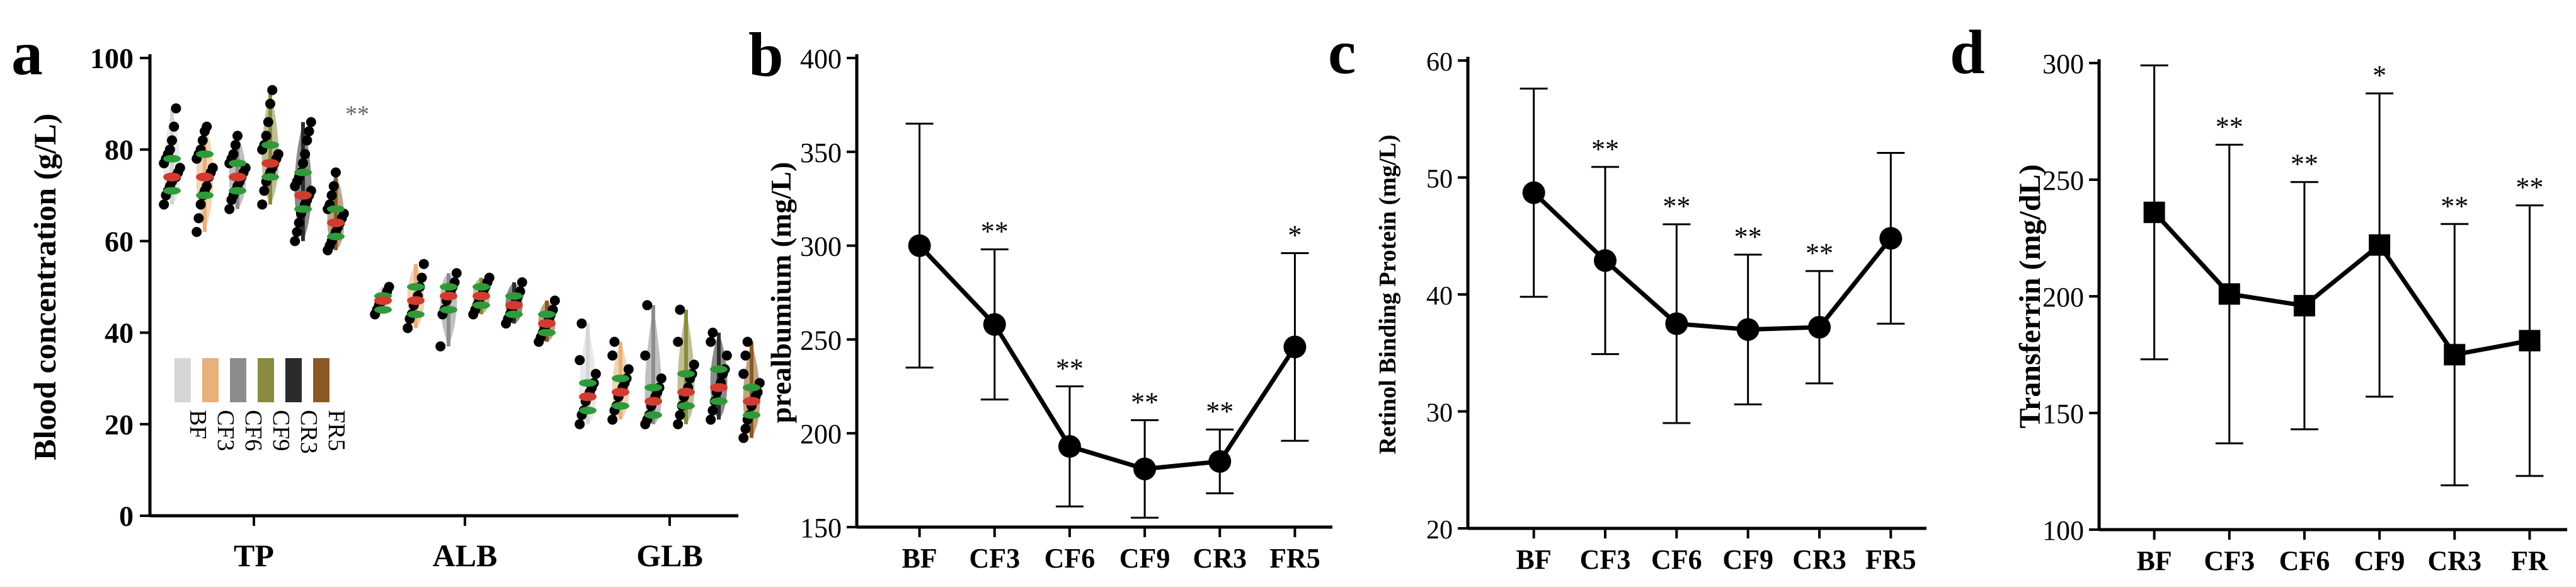 This screenshot has width=2576, height=587. I want to click on y-tick-label: 100, so click(2063, 530).